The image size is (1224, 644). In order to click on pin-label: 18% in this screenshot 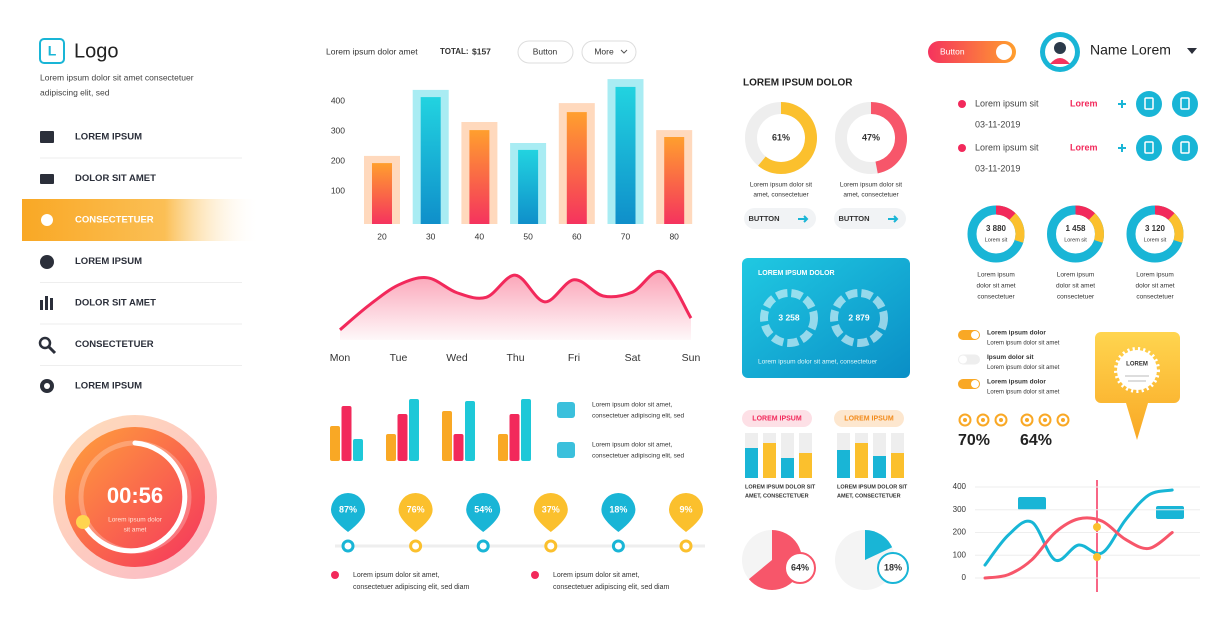, I will do `click(618, 509)`.